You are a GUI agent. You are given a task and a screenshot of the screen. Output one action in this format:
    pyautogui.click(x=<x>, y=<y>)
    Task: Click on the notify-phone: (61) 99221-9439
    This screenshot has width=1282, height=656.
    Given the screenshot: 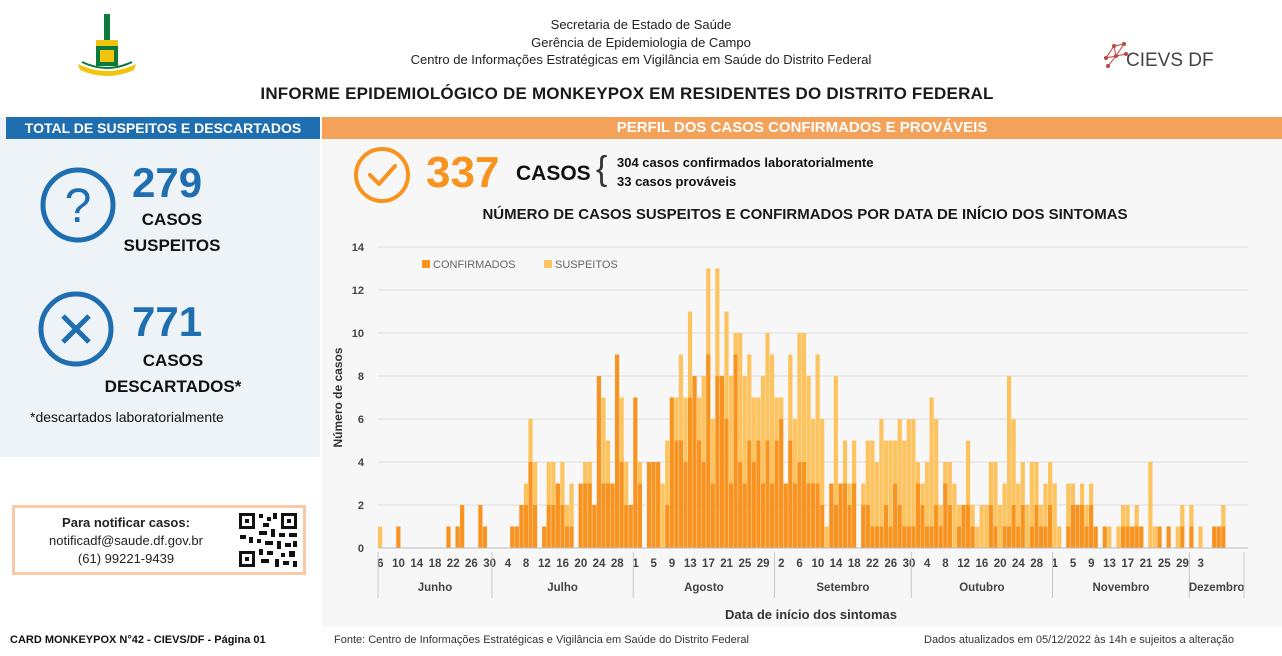 What is the action you would take?
    pyautogui.click(x=126, y=558)
    